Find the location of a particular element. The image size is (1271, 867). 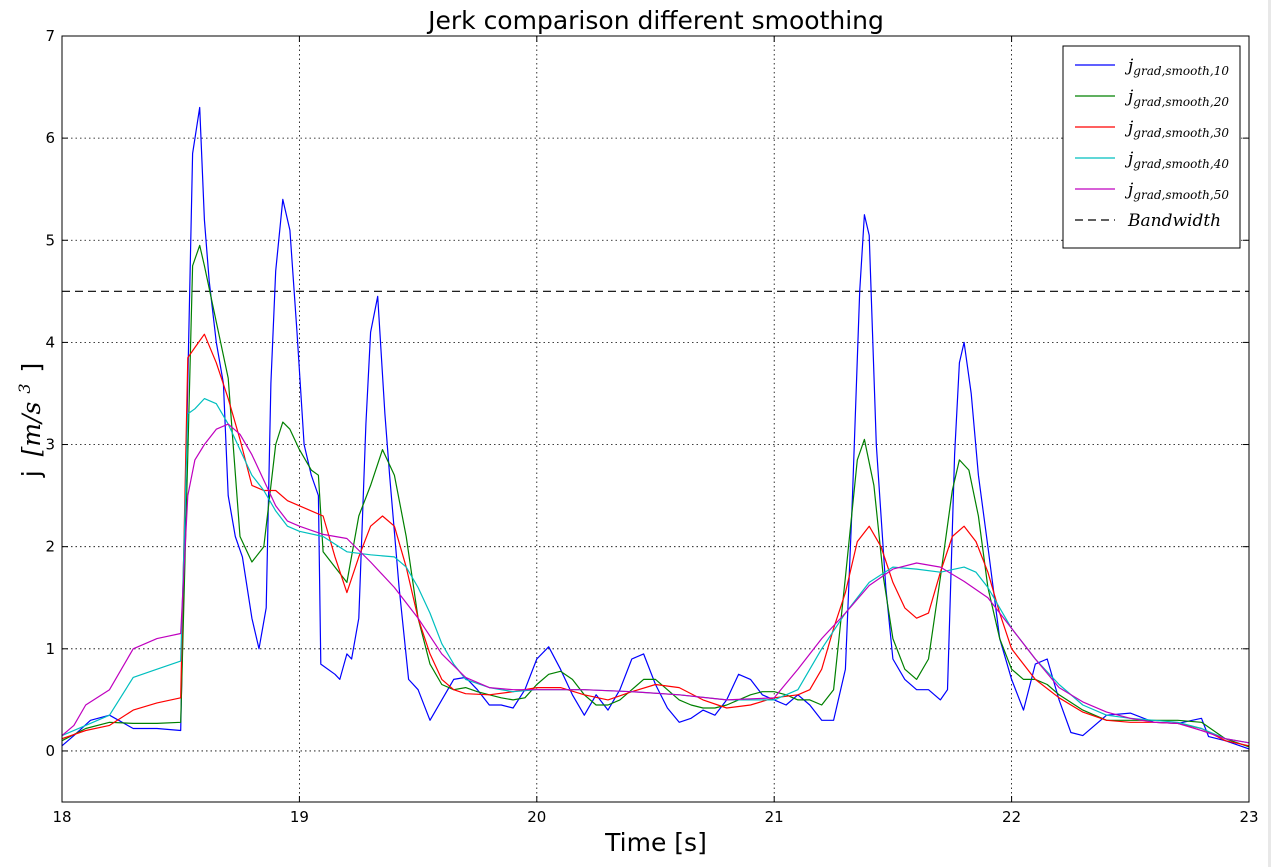

y-tick-label: 4 is located at coordinates (50, 342).